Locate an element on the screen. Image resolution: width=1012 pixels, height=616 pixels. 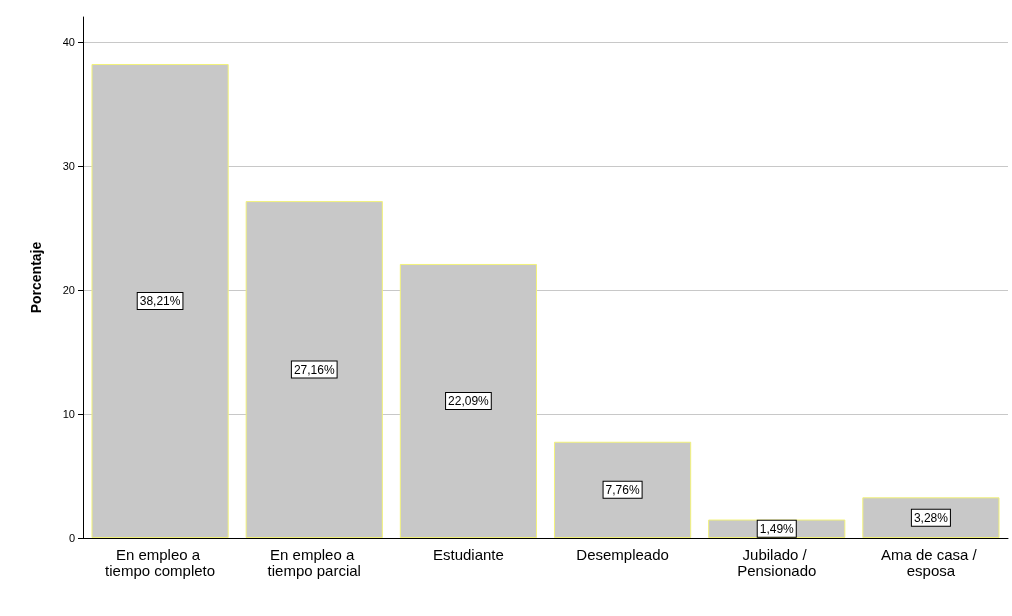
data-label: 3,28% is located at coordinates (931, 517).